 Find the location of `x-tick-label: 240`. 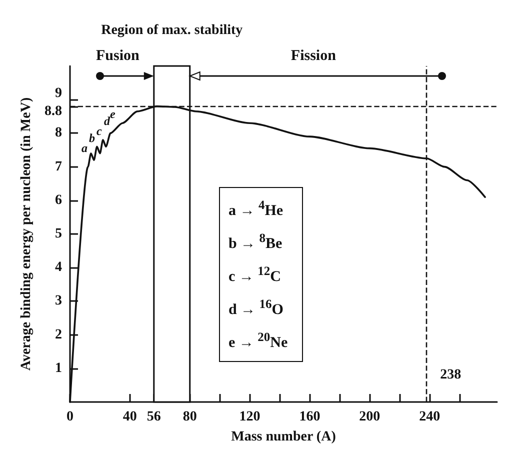

x-tick-label: 240 is located at coordinates (429, 417).